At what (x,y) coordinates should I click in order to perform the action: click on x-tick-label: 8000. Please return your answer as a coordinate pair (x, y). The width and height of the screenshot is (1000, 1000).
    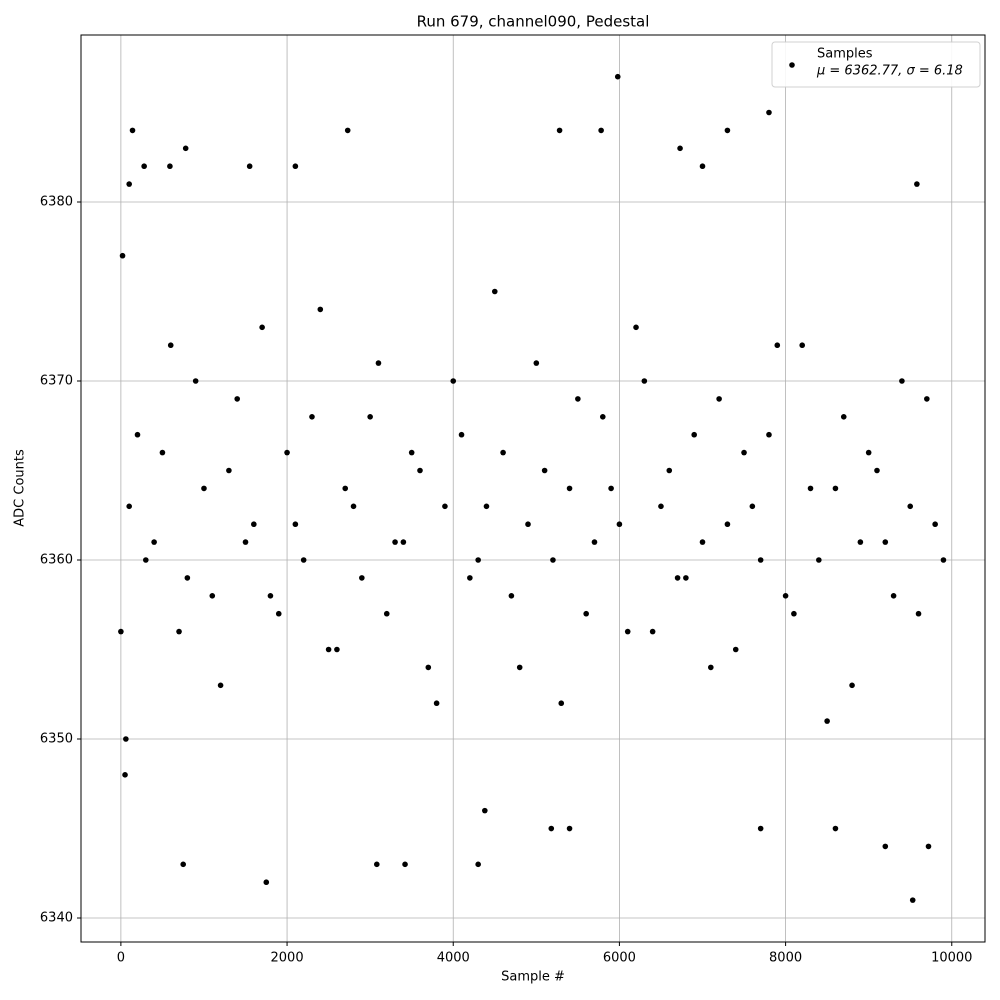
    Looking at the image, I should click on (785, 958).